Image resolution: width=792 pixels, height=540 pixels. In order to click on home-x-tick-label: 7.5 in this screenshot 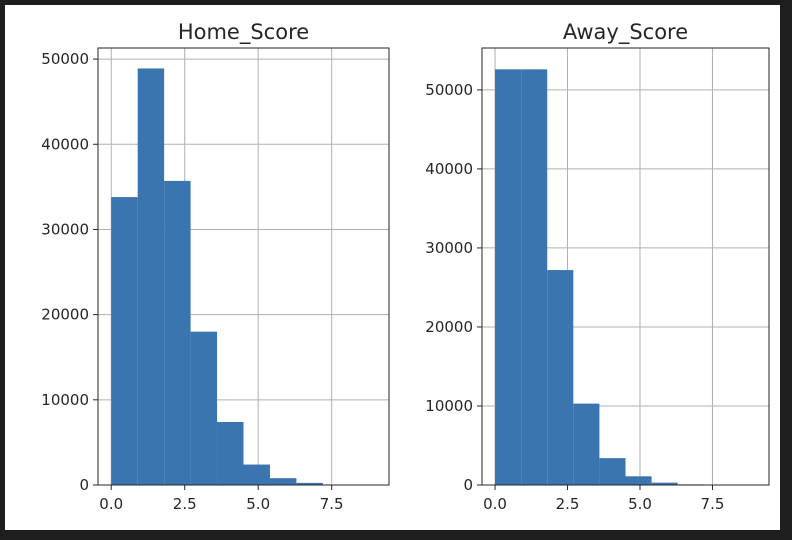, I will do `click(332, 504)`.